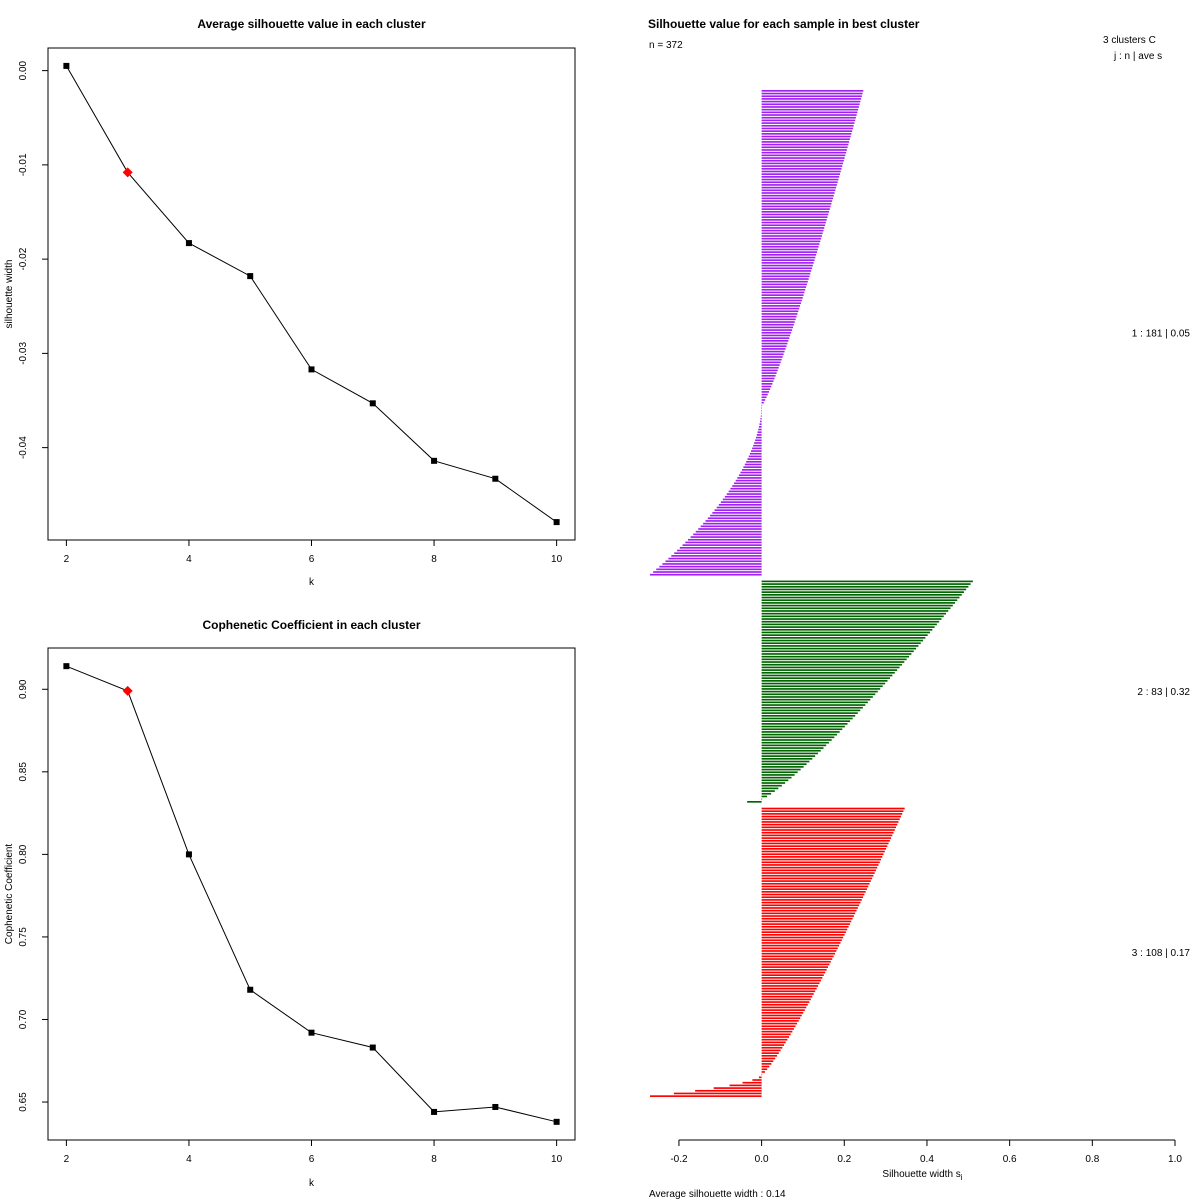 This screenshot has height=1200, width=1200. Describe the element at coordinates (23, 854) in the screenshot. I see `cophenetic-ytick-label: 0.80` at that location.